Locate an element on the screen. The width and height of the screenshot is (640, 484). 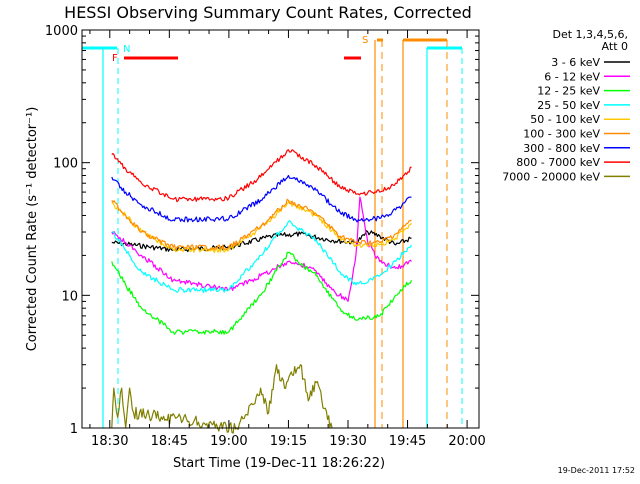
x-tick-label: 20:00 is located at coordinates (466, 441).